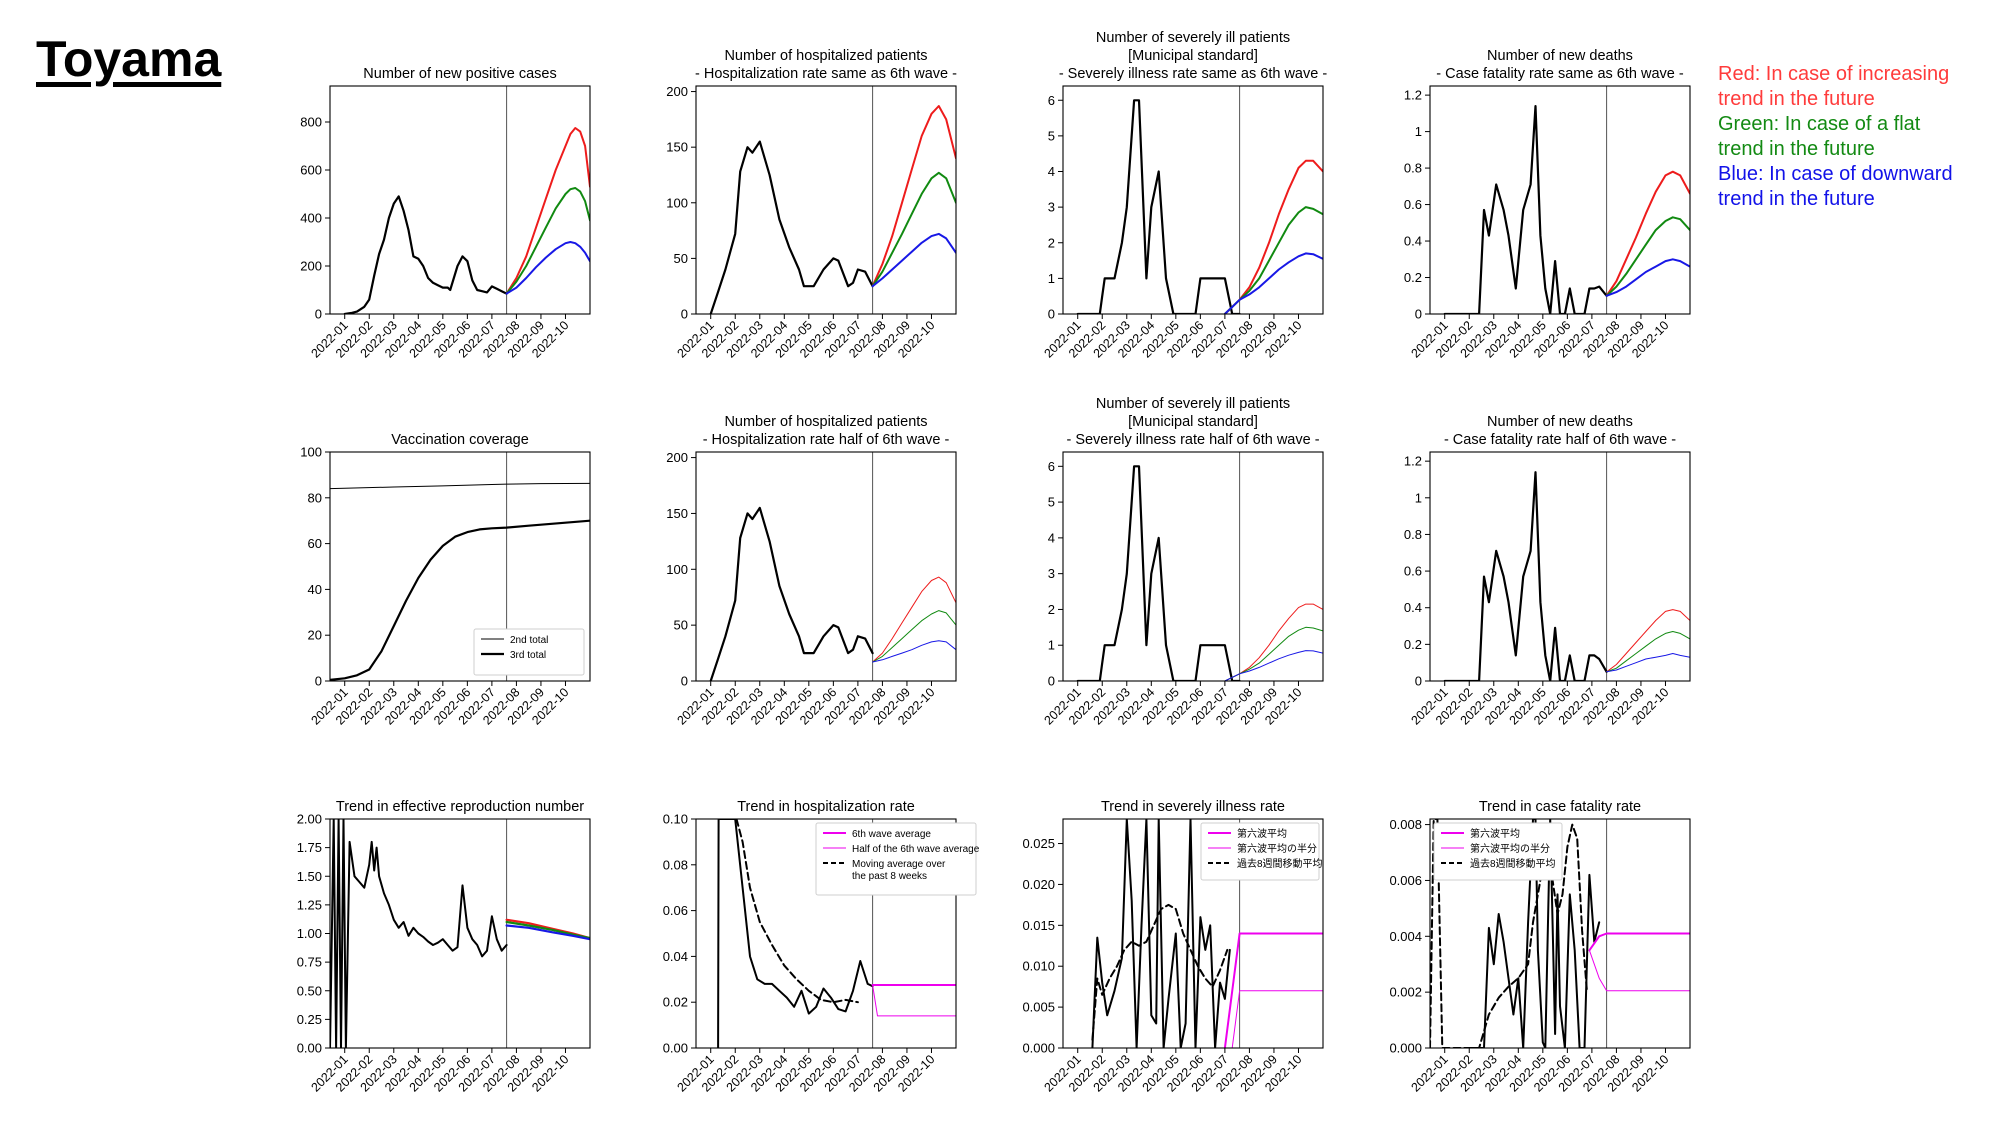 This screenshot has height=1125, width=2000. I want to click on y-tick-label: 6, so click(1051, 100).